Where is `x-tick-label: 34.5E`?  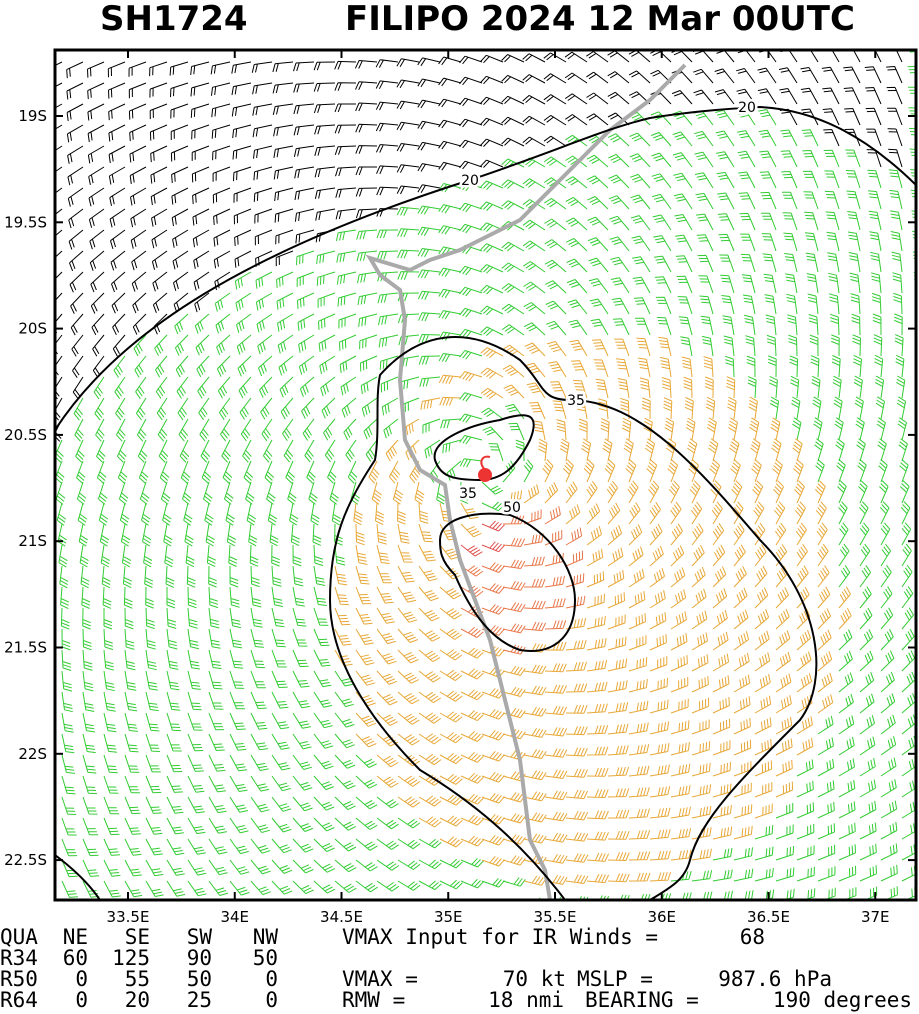 x-tick-label: 34.5E is located at coordinates (341, 917).